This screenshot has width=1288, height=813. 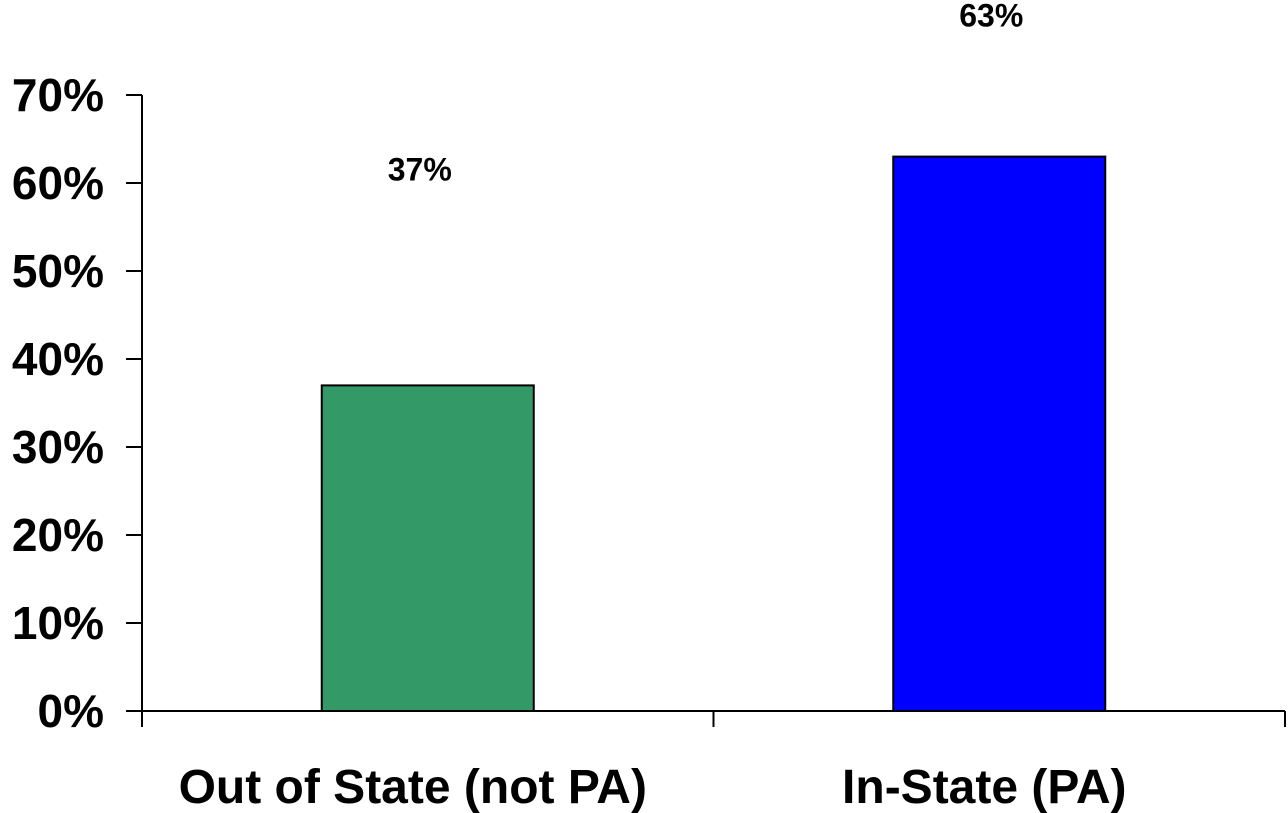 What do you see at coordinates (58, 271) in the screenshot?
I see `y-tick-label: 50%` at bounding box center [58, 271].